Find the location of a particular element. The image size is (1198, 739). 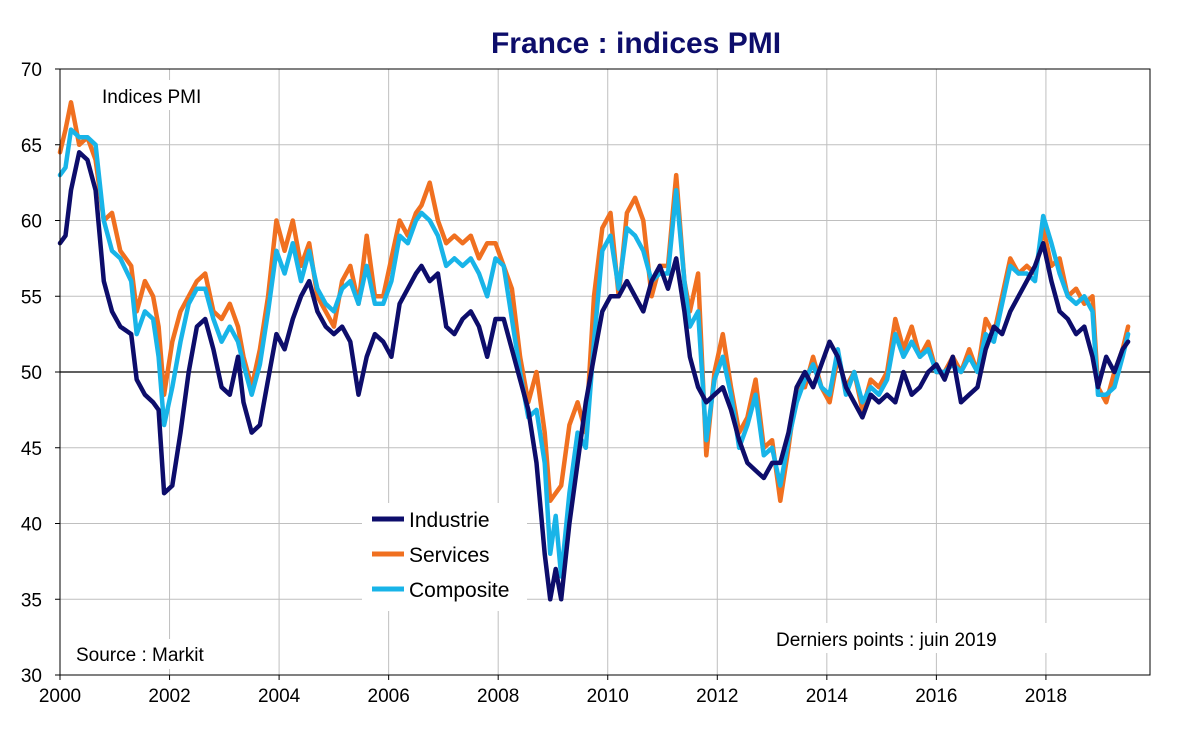

x-tick-label: 2000 is located at coordinates (60, 696).